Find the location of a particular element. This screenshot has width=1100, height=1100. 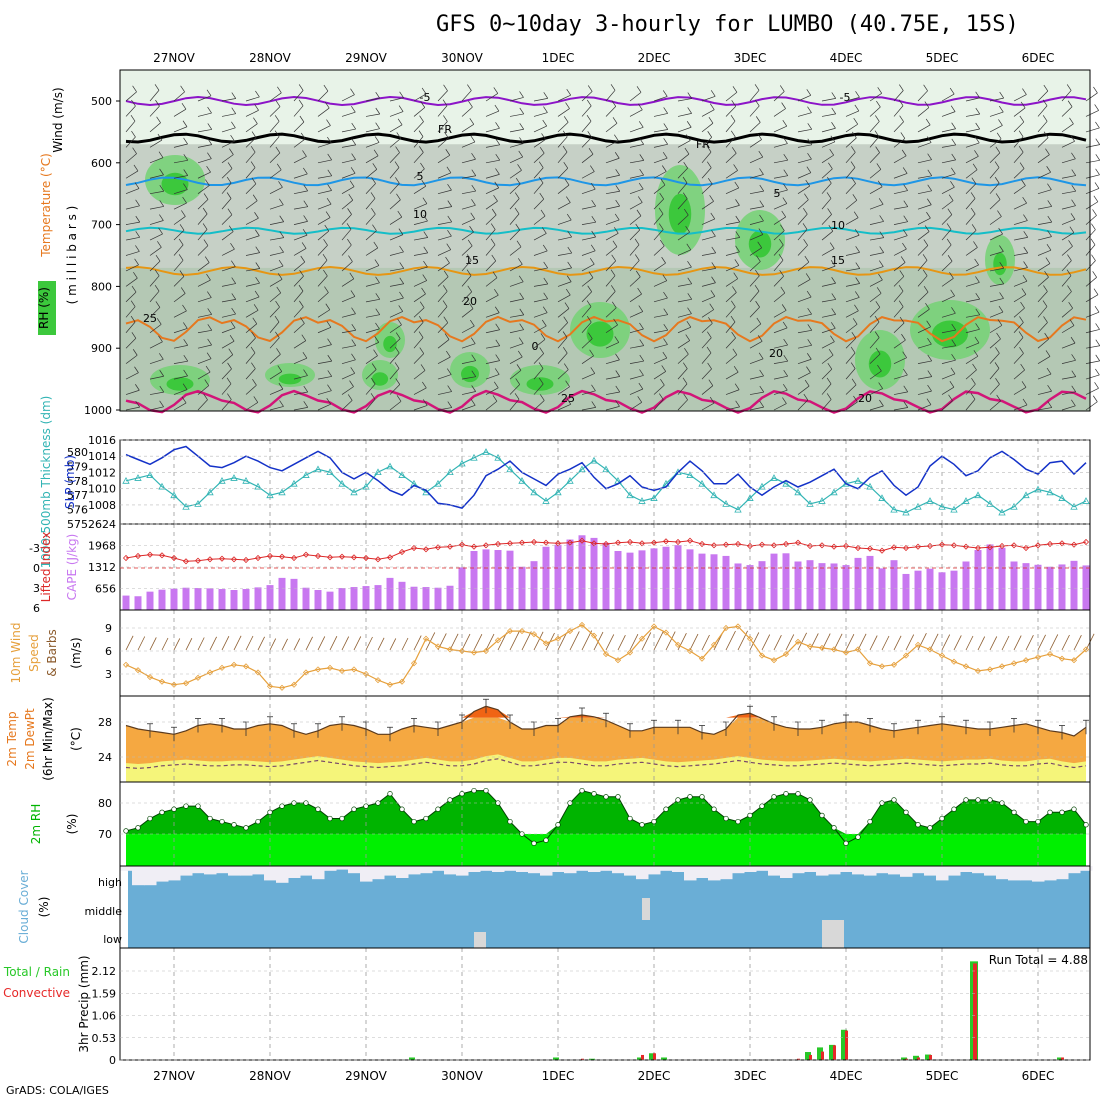

rh2m-unit: (%) is located at coordinates (72, 824).